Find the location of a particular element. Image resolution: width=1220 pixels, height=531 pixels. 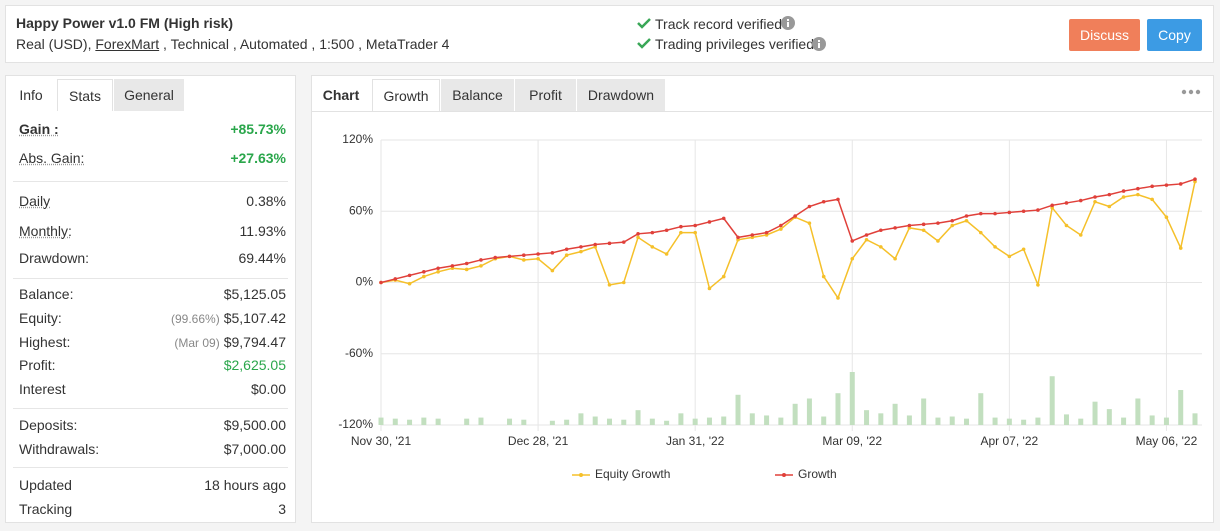

x-tick-label: May 06, '22 is located at coordinates (1167, 441).